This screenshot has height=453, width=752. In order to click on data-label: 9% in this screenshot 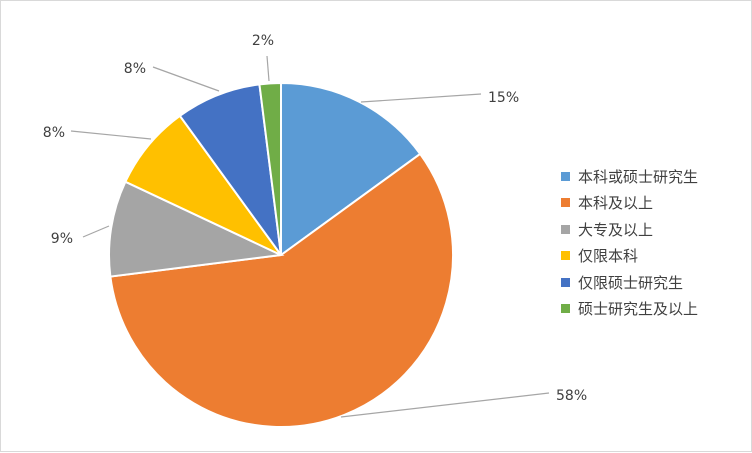, I will do `click(62, 239)`.